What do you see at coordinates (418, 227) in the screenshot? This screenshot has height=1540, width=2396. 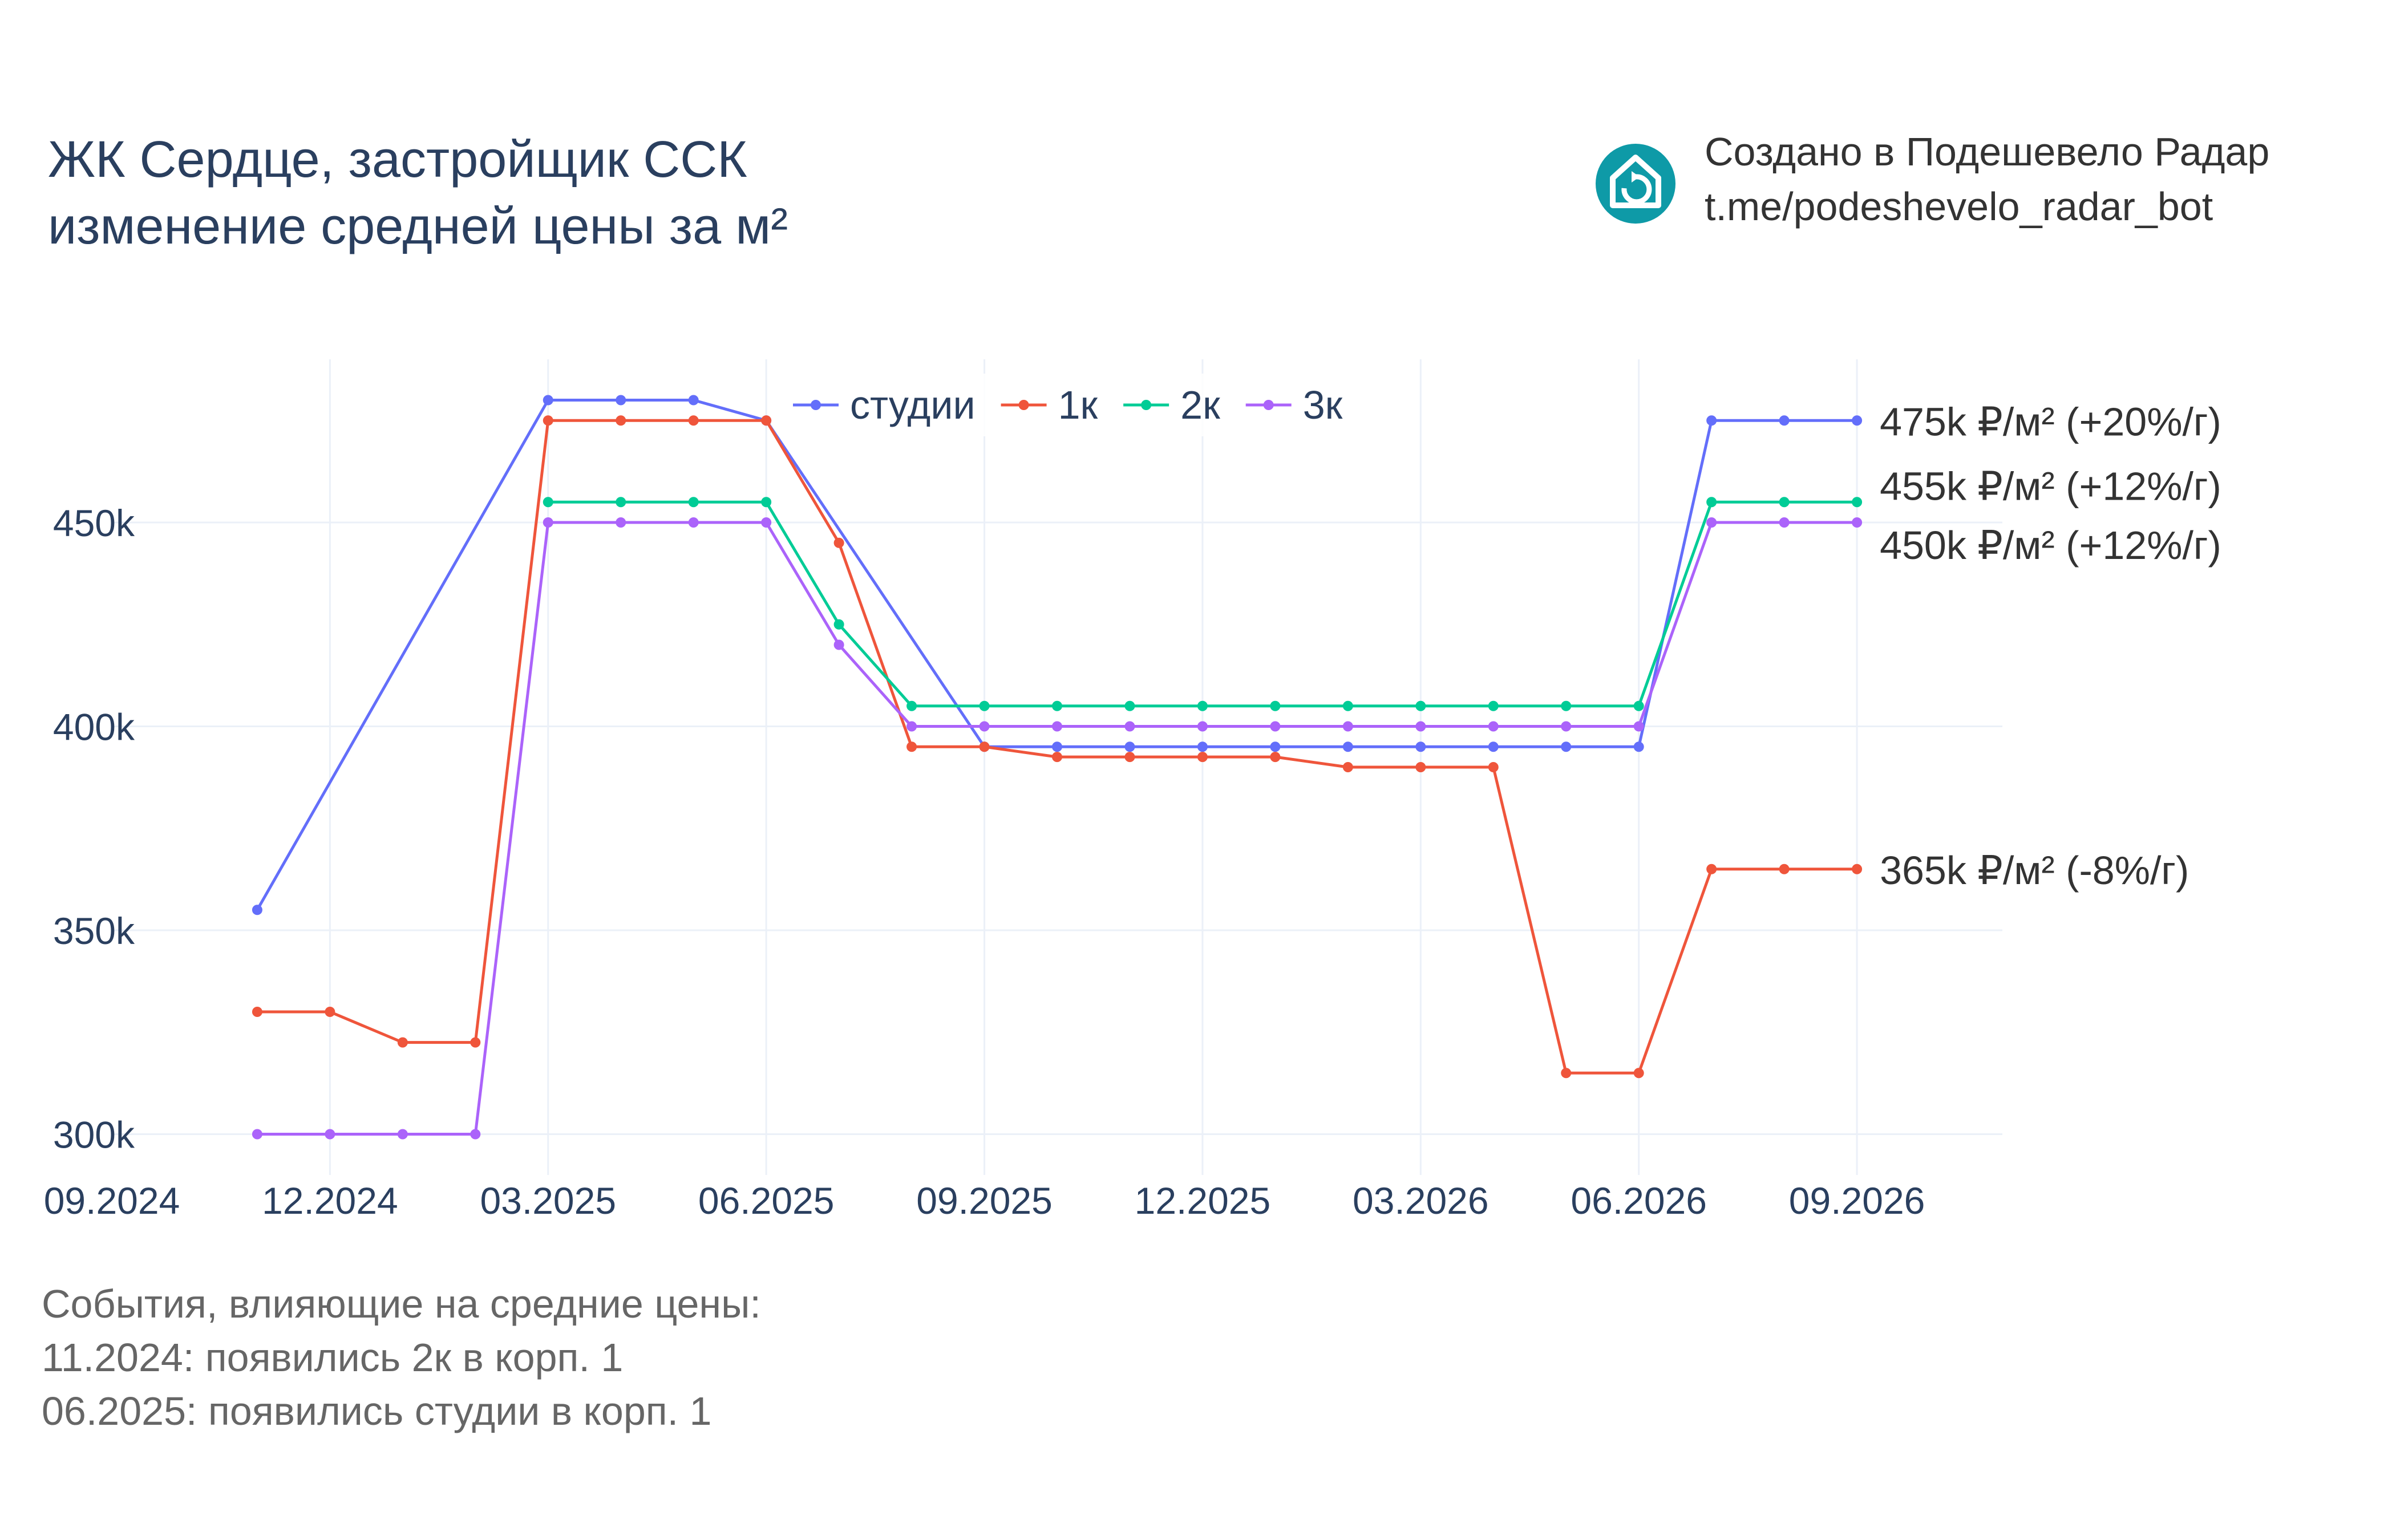 I see `chart-title-line2: изменение средней цены за м²` at bounding box center [418, 227].